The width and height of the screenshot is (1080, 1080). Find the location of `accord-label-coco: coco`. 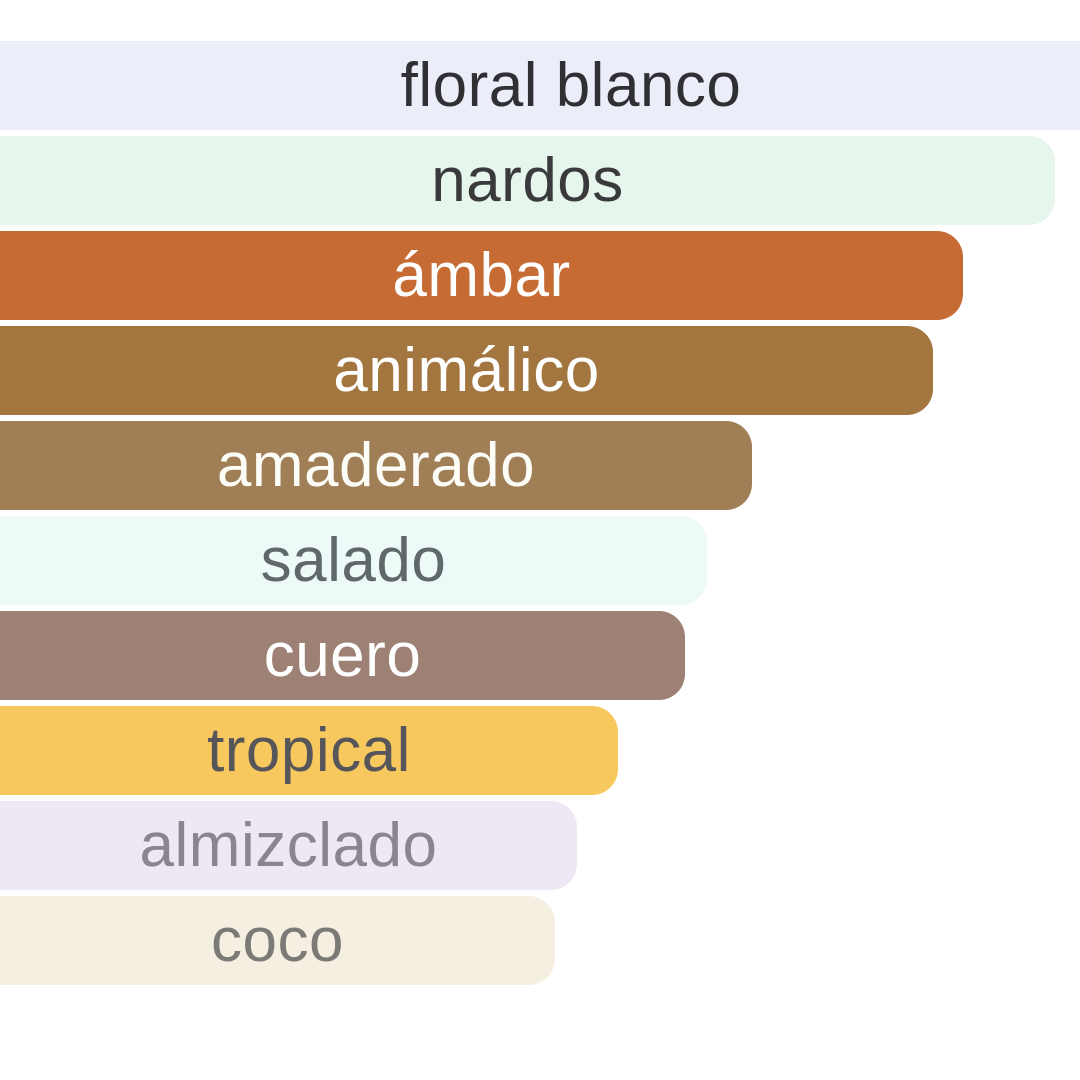

accord-label-coco: coco is located at coordinates (277, 940).